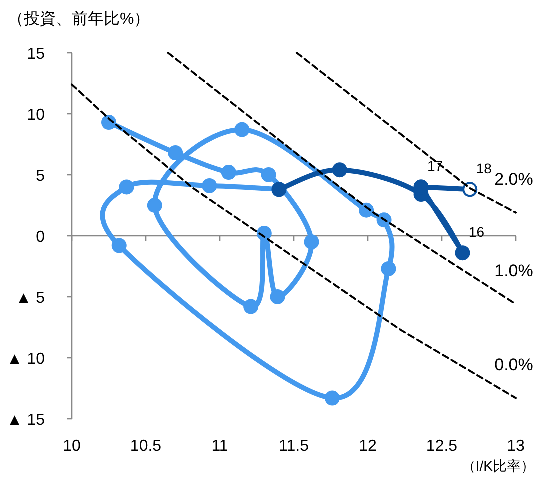 Image resolution: width=543 pixels, height=481 pixels. Describe the element at coordinates (41, 176) in the screenshot. I see `y-tick-label: 5` at that location.